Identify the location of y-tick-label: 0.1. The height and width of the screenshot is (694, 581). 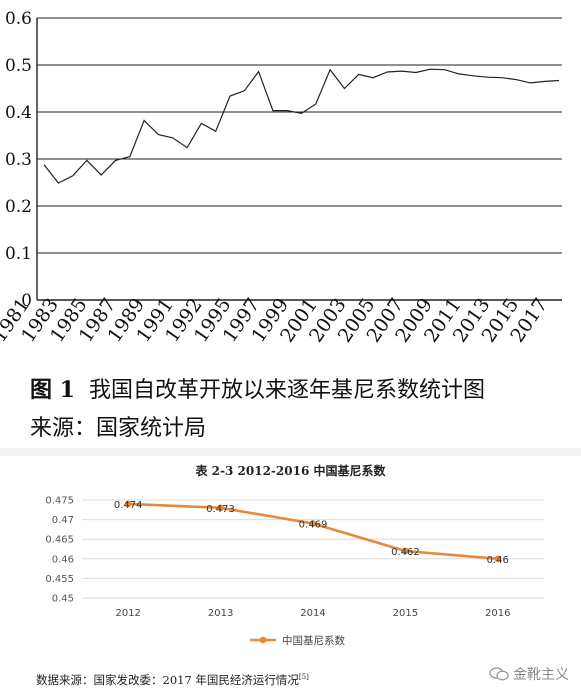
(18, 254).